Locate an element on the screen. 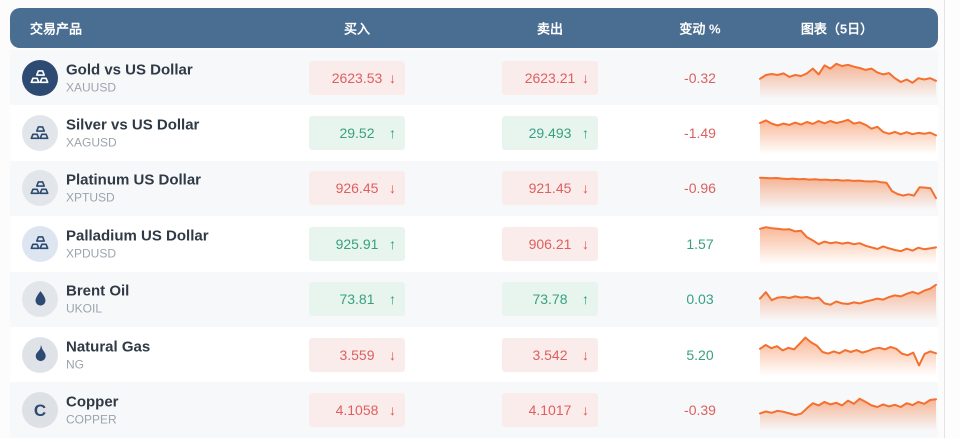 The height and width of the screenshot is (438, 960). buy-price-box: 29.52 ↑ is located at coordinates (357, 133).